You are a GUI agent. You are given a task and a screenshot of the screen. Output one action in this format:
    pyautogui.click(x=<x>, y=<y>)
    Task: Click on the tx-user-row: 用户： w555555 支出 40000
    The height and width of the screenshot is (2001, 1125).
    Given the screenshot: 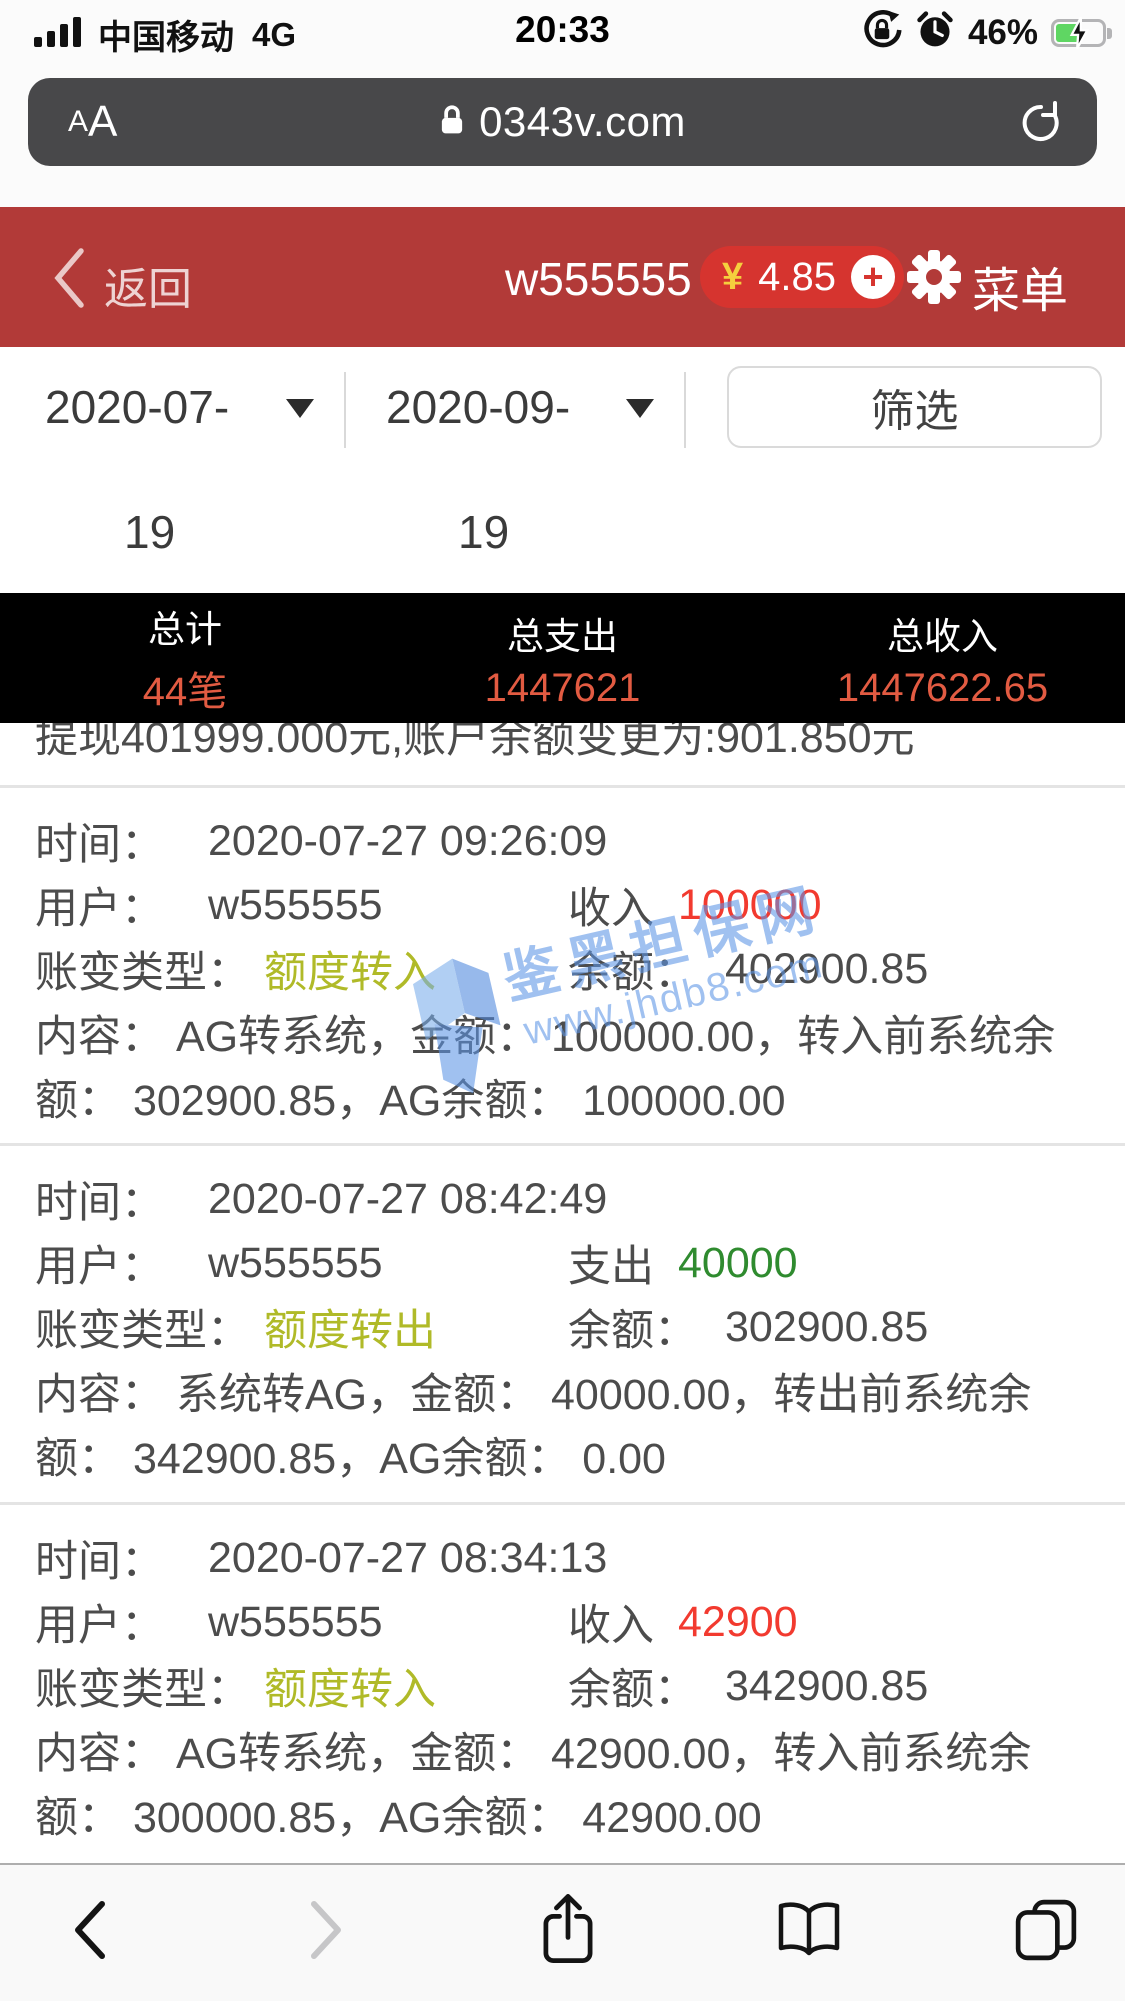 What is the action you would take?
    pyautogui.click(x=565, y=1263)
    